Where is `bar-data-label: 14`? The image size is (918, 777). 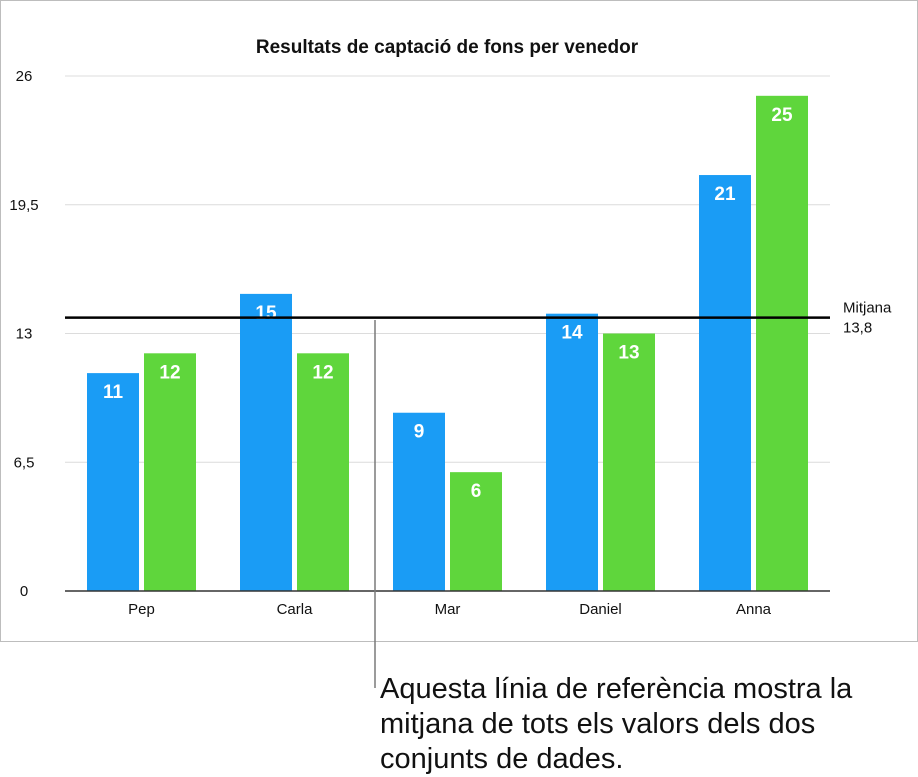 bar-data-label: 14 is located at coordinates (572, 333).